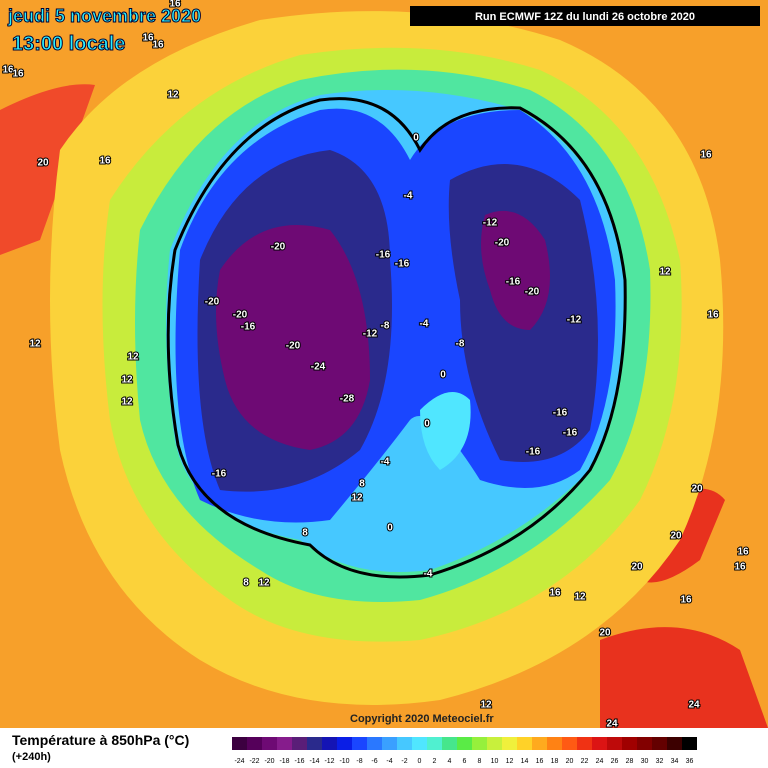 Image resolution: width=768 pixels, height=768 pixels. What do you see at coordinates (422, 719) in the screenshot?
I see `copyright: Copyright 2020 Meteociel.fr` at bounding box center [422, 719].